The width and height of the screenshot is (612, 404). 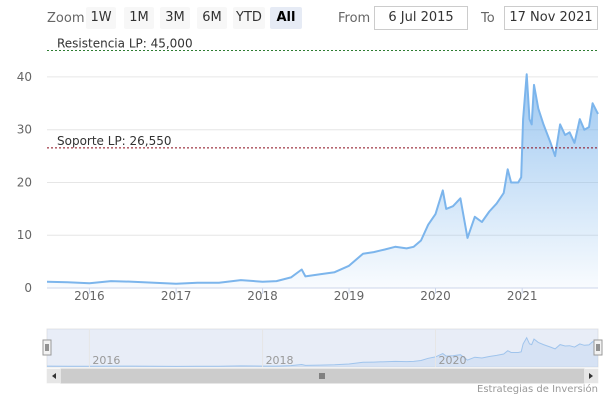 I want to click on navigator-series-fill, so click(x=322, y=352).